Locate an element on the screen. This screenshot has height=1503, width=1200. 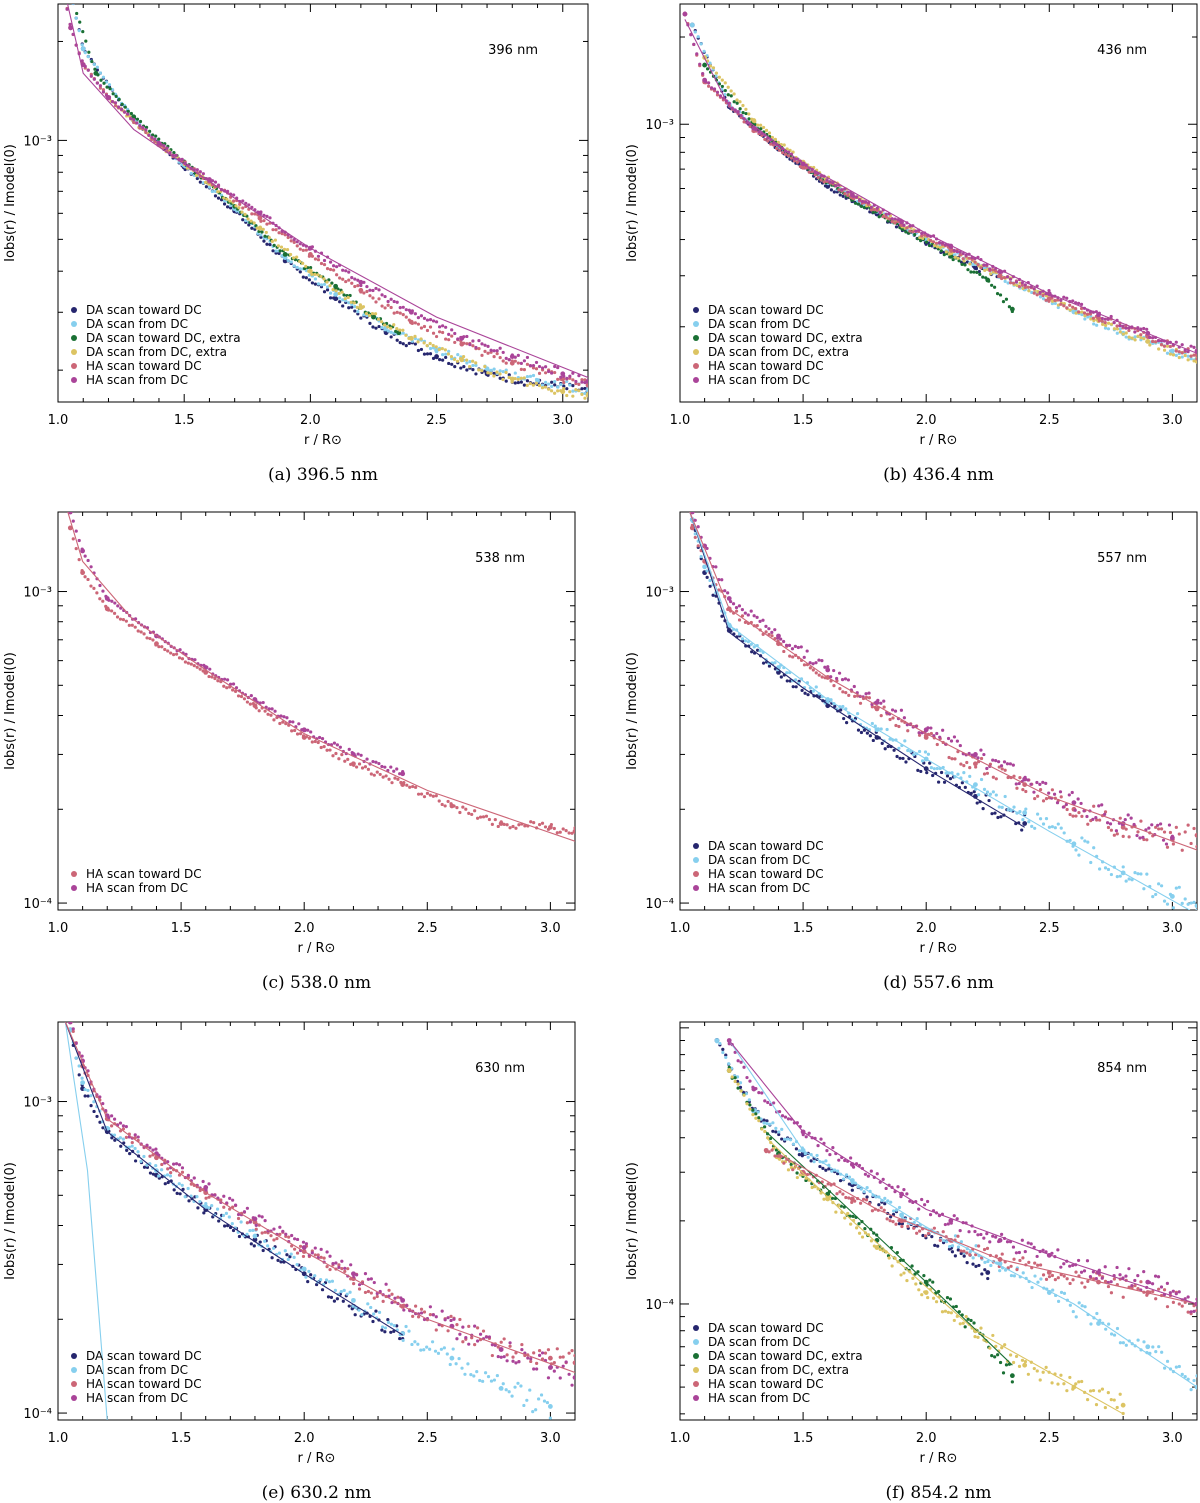
wavelength-label: 854 nm is located at coordinates (1122, 1068).